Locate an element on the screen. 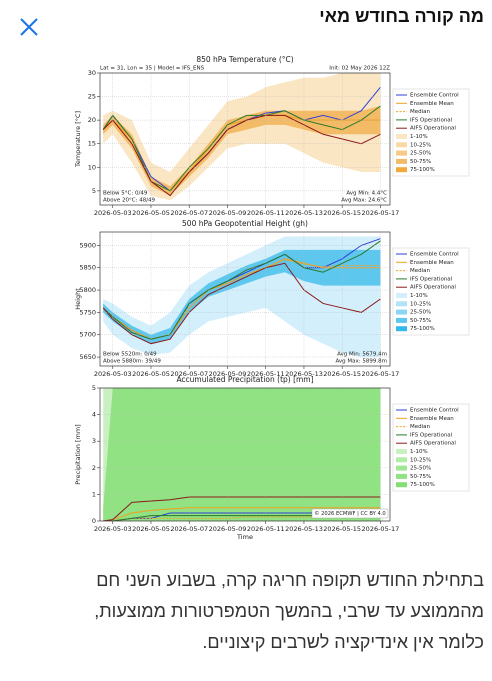  y-tick-label: 5650 is located at coordinates (87, 357).